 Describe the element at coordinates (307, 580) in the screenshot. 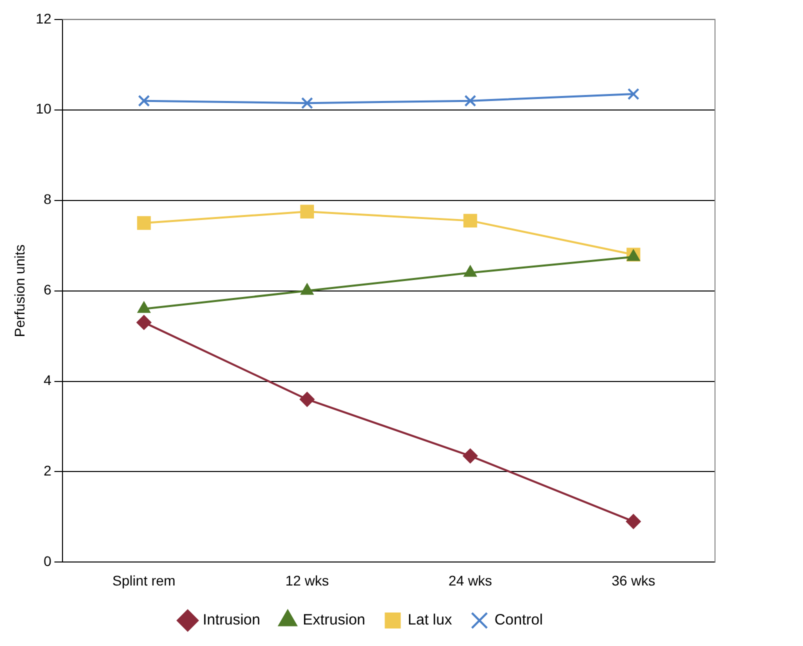

I see `x-tick-label: 12 wks` at that location.